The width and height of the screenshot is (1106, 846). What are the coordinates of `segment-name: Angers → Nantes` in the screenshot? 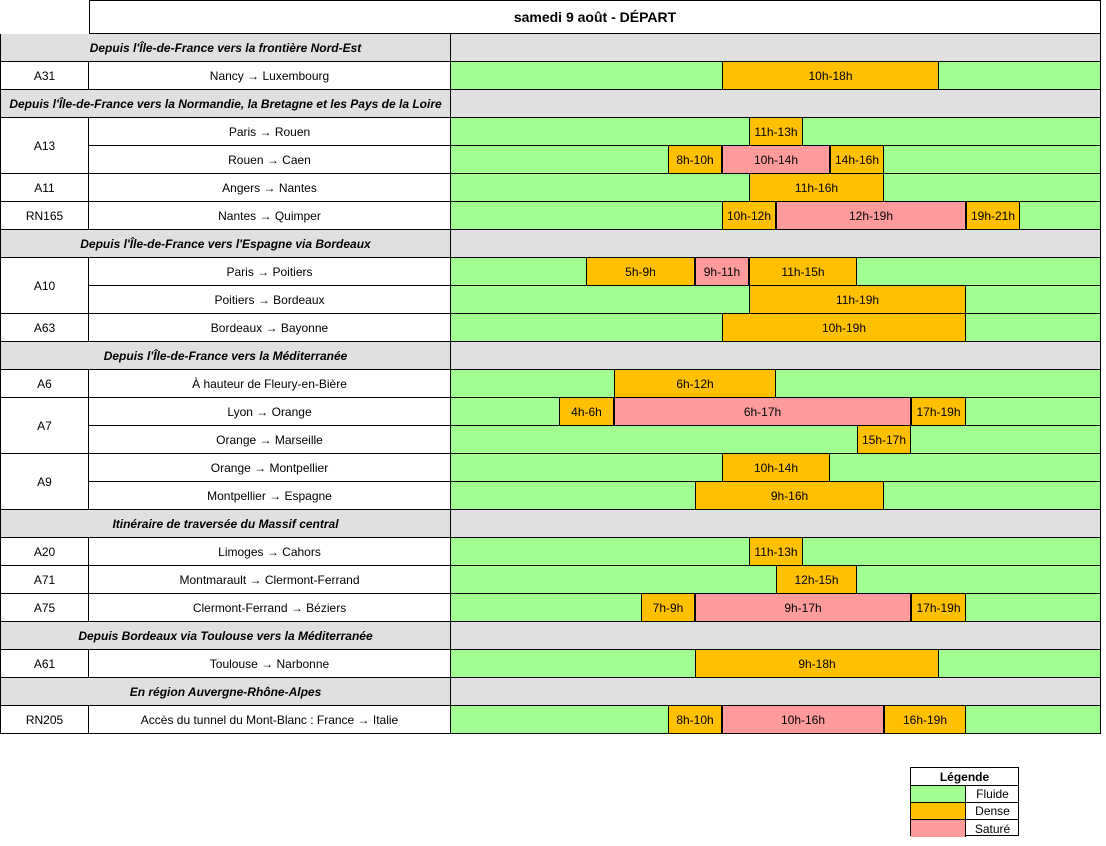 It's located at (270, 188).